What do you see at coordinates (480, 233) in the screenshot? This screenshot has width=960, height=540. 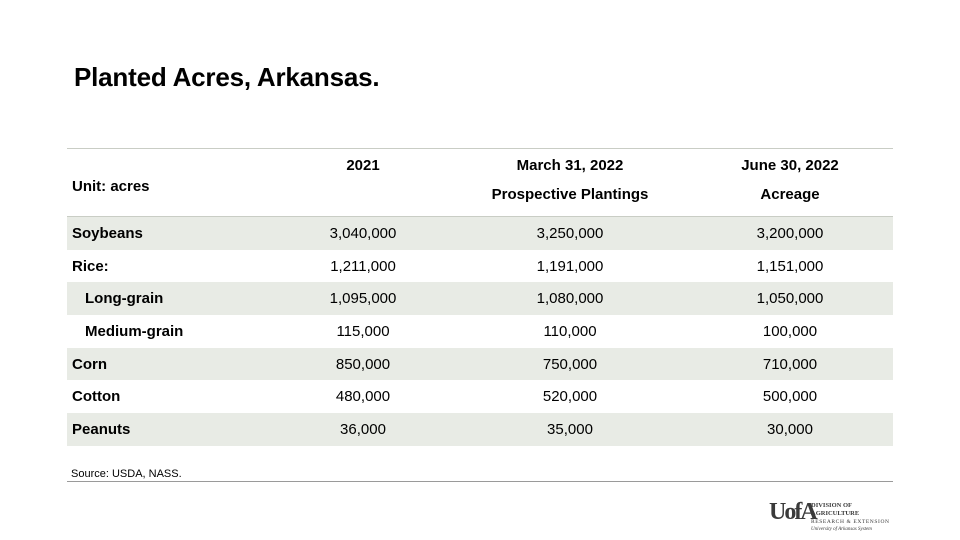 I see `table-row: Soybeans 3,040,000 3,250,000 3,200,000` at bounding box center [480, 233].